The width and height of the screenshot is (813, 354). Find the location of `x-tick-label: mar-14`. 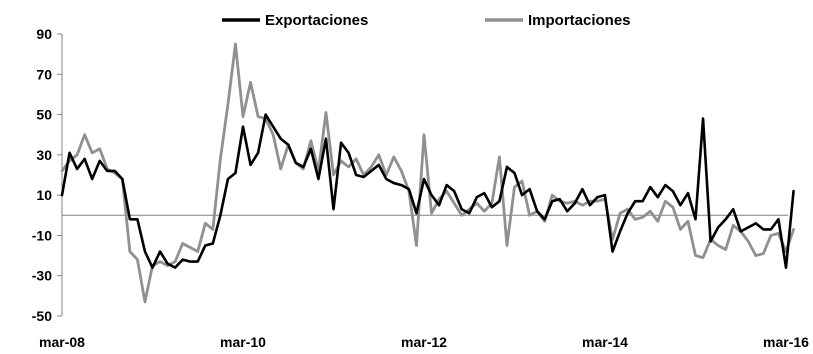

x-tick-label: mar-14 is located at coordinates (605, 342).